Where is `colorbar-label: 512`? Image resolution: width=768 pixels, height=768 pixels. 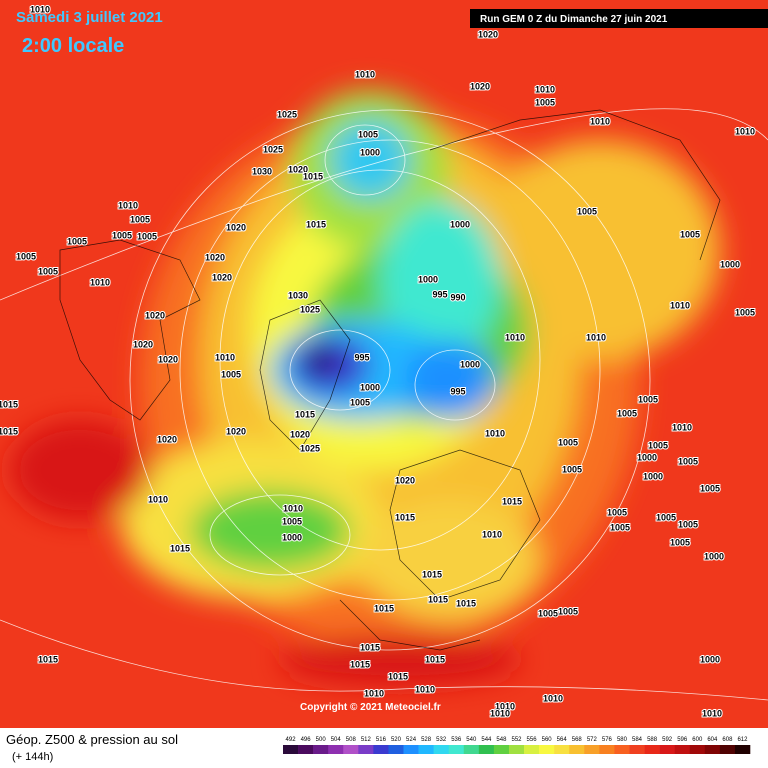
colorbar-label: 512 is located at coordinates (366, 740).